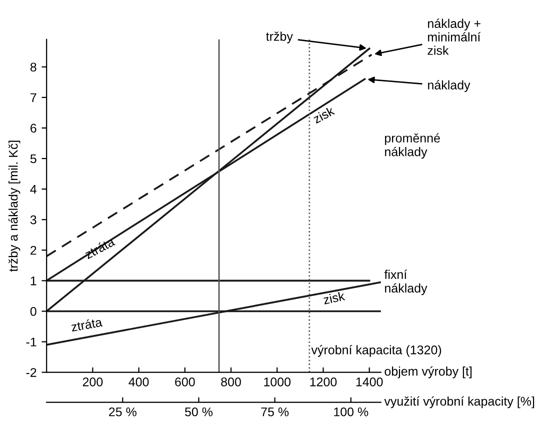  Describe the element at coordinates (406, 283) in the screenshot. I see `text: fixní náklady` at that location.